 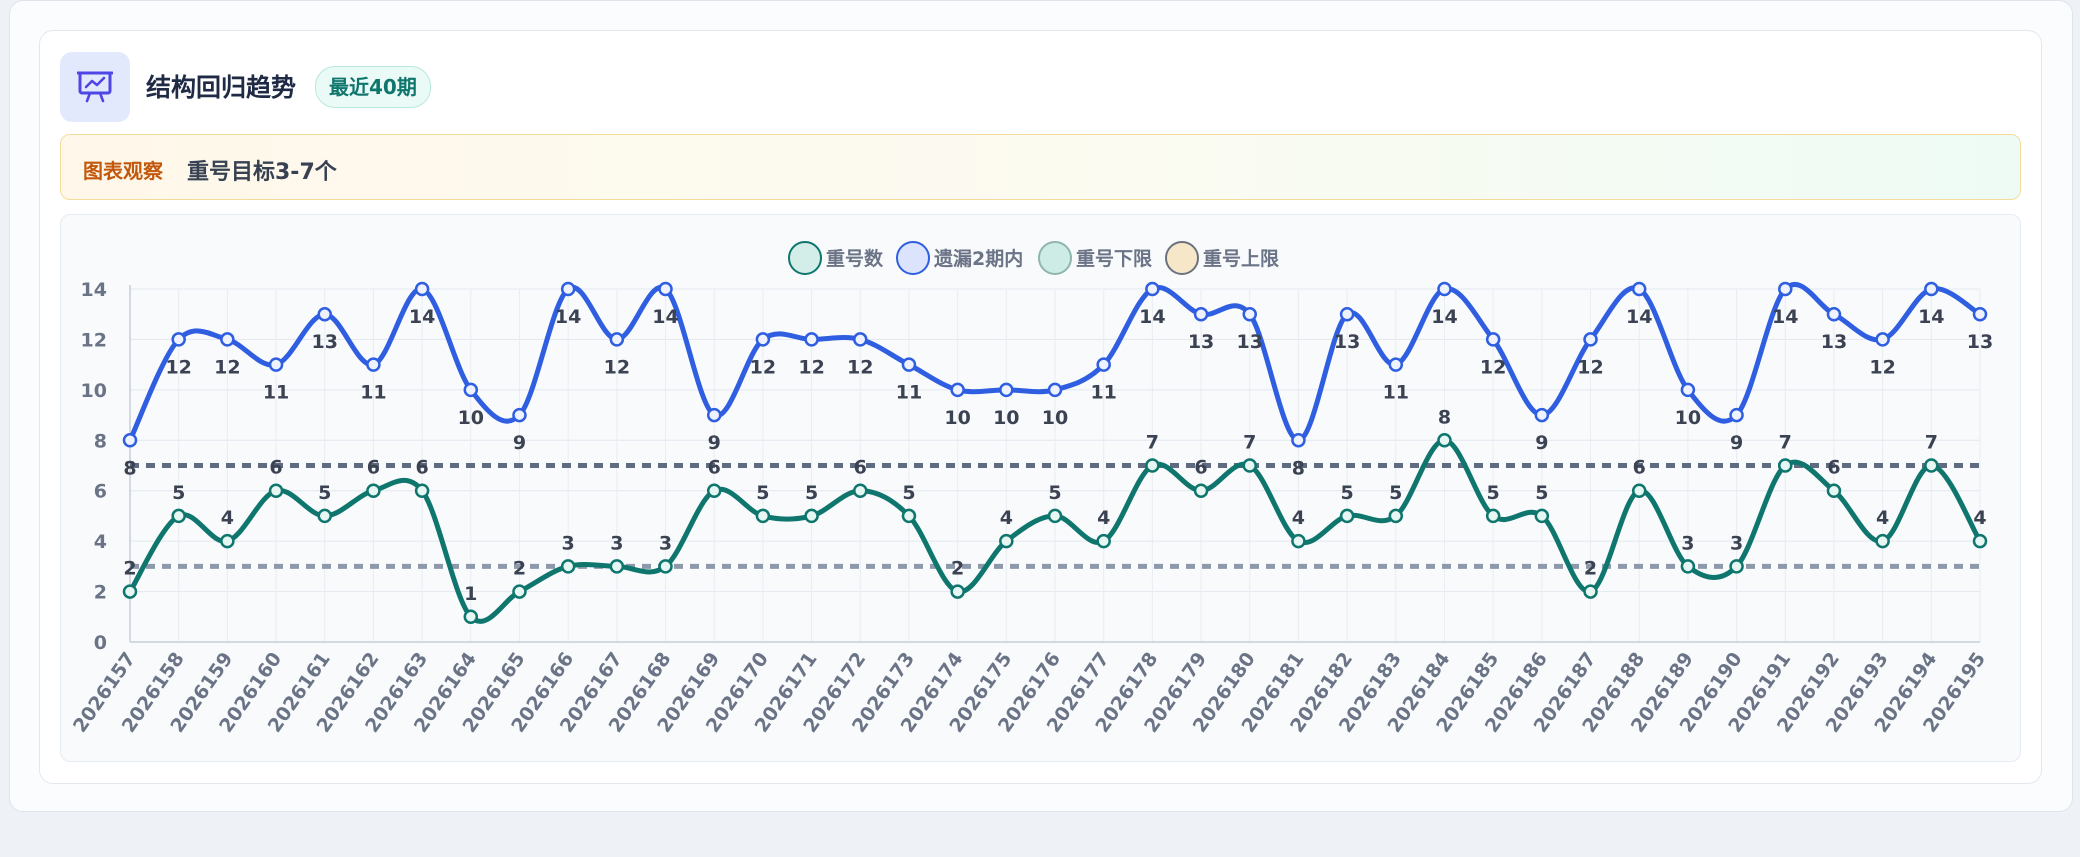 I want to click on repeat-data-label: 1, so click(x=470, y=594).